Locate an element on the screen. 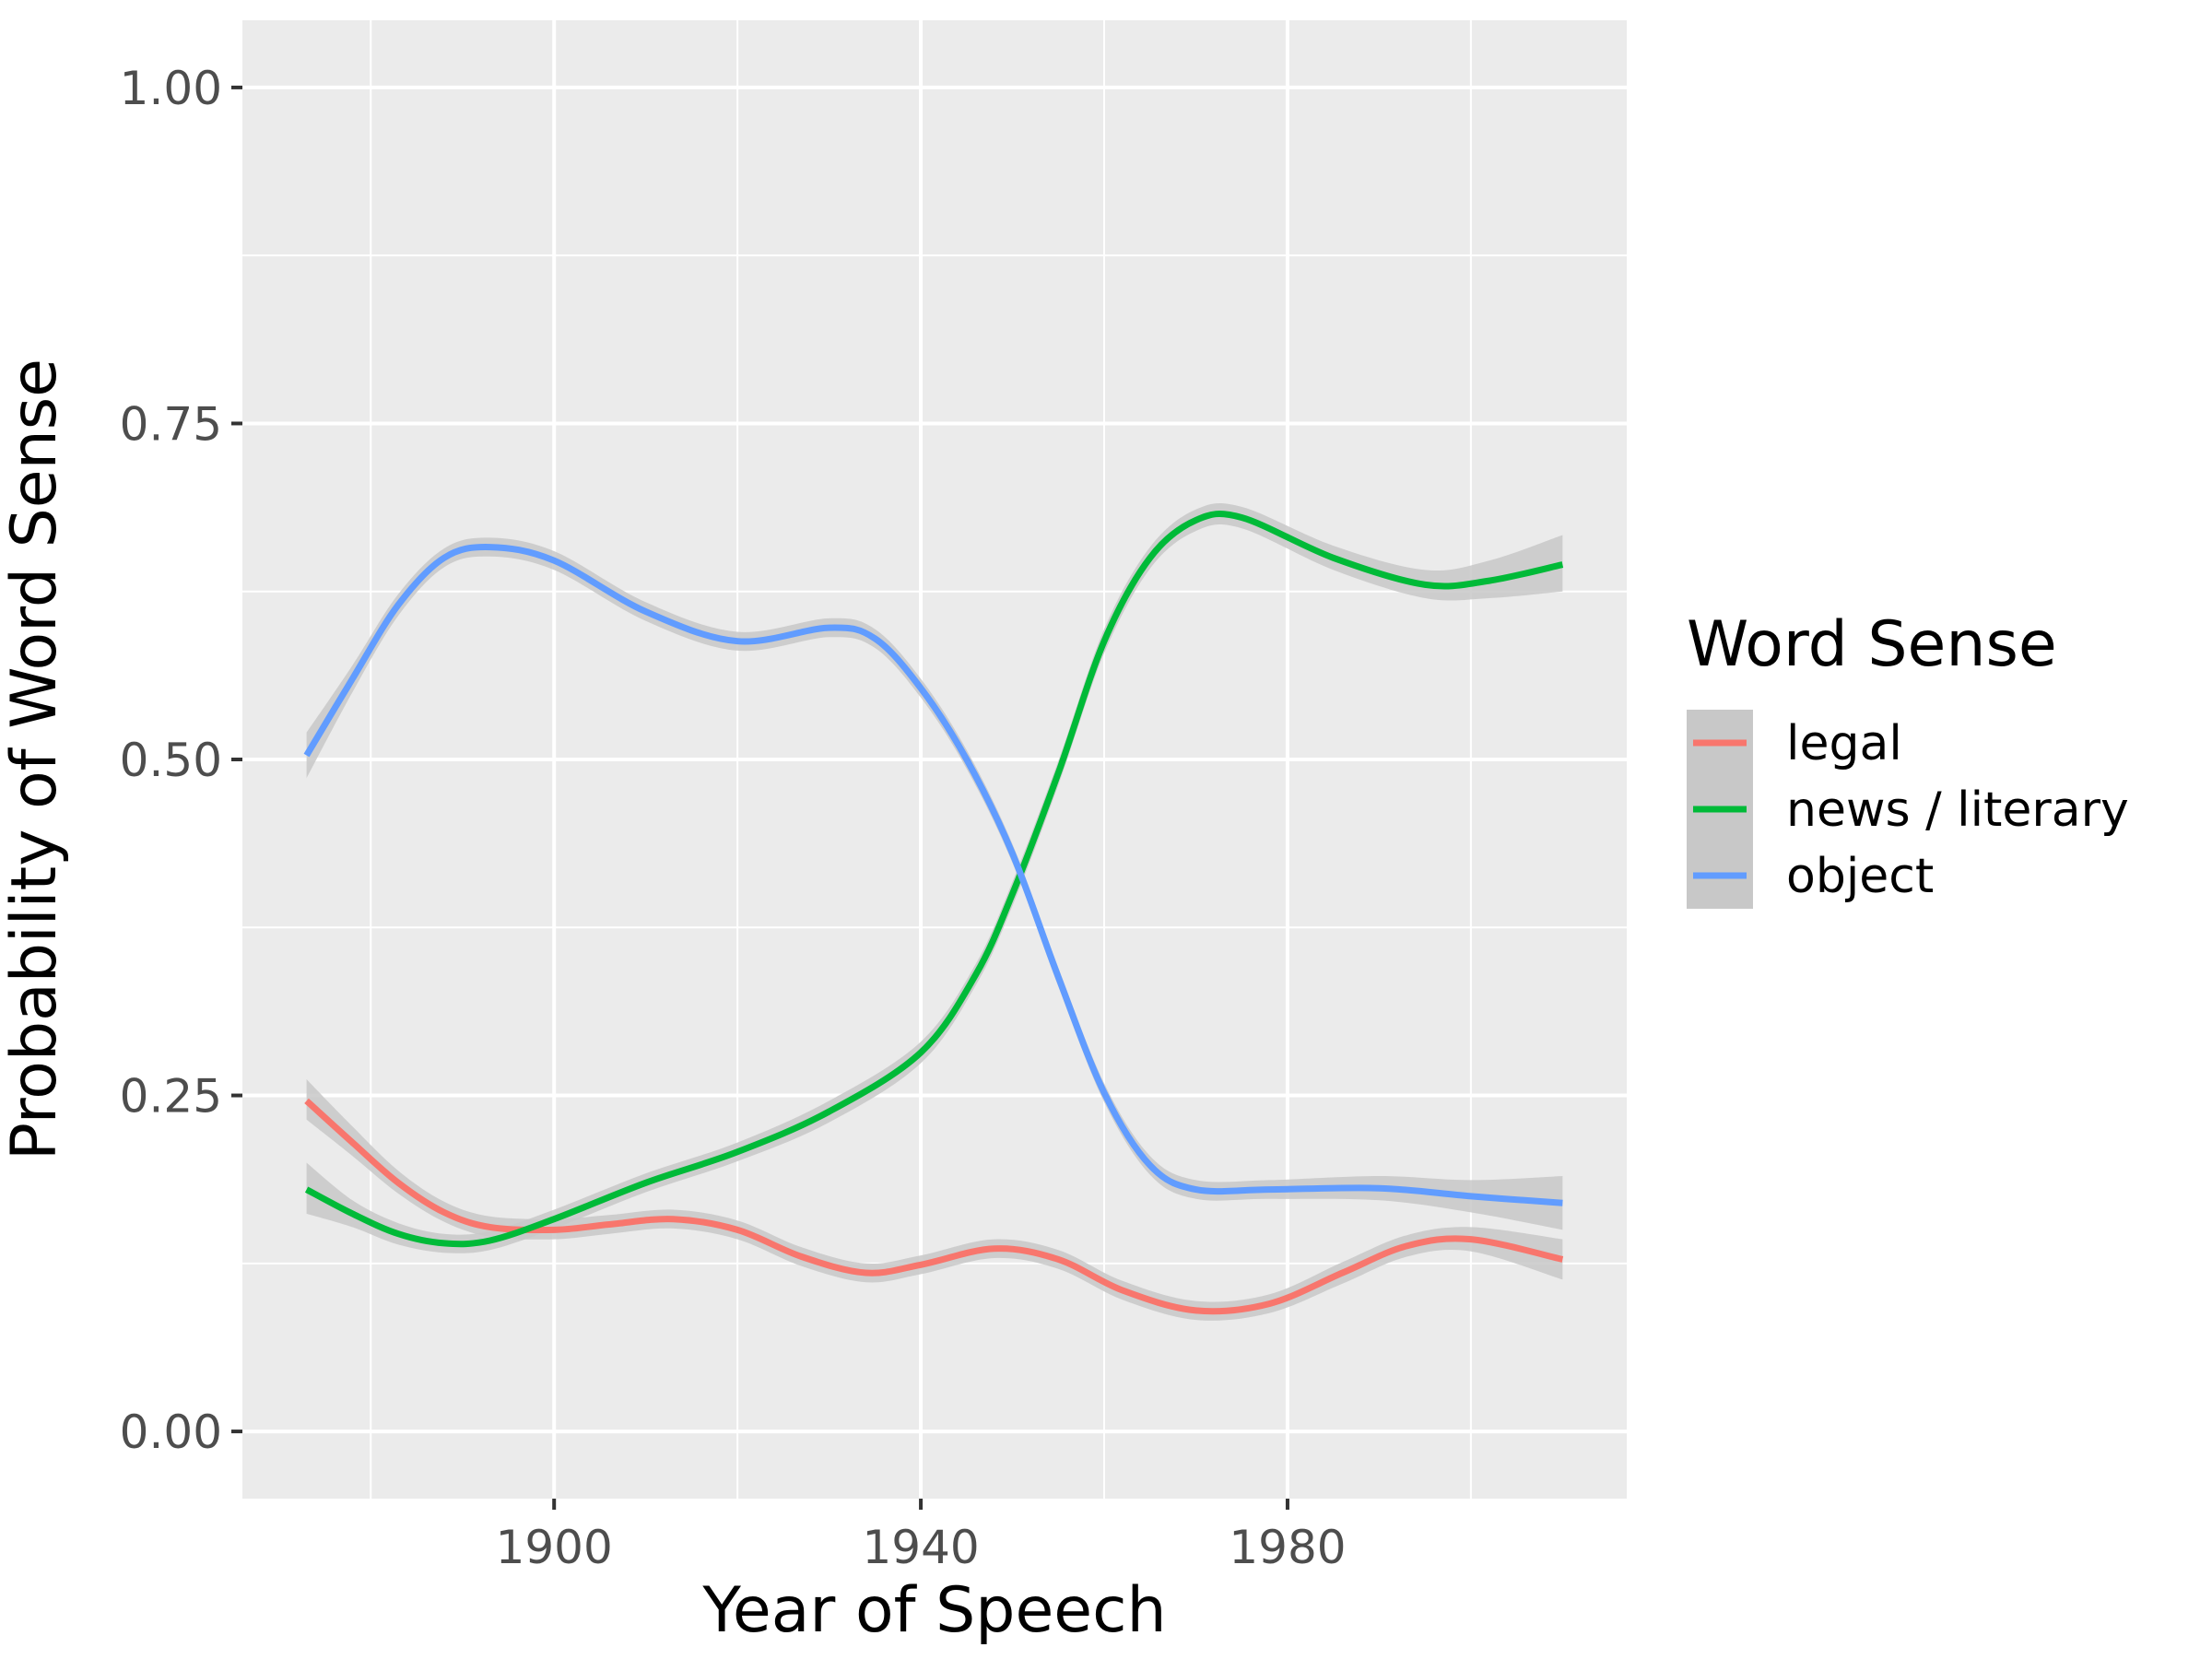  y-axis-title: Probability of Word Sense is located at coordinates (35, 759).